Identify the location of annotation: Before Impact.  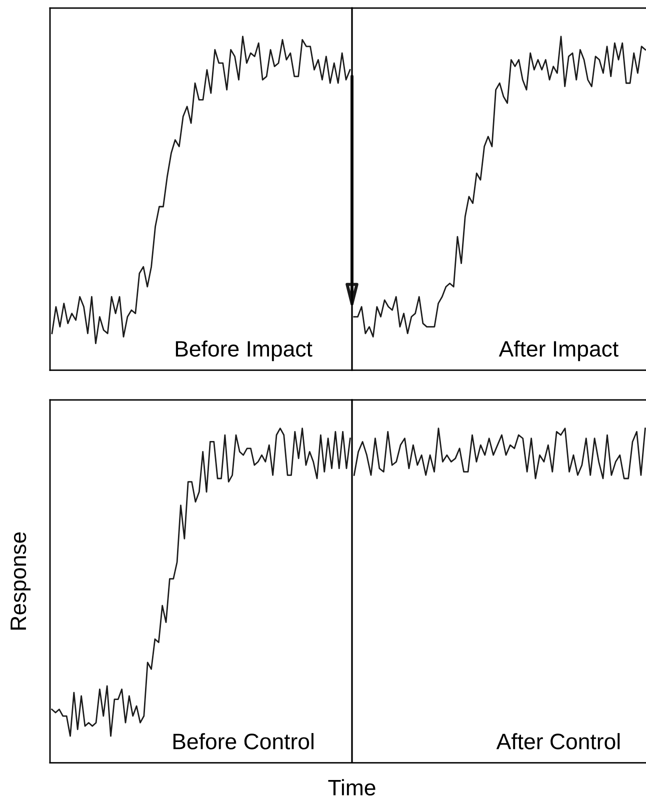
(244, 351).